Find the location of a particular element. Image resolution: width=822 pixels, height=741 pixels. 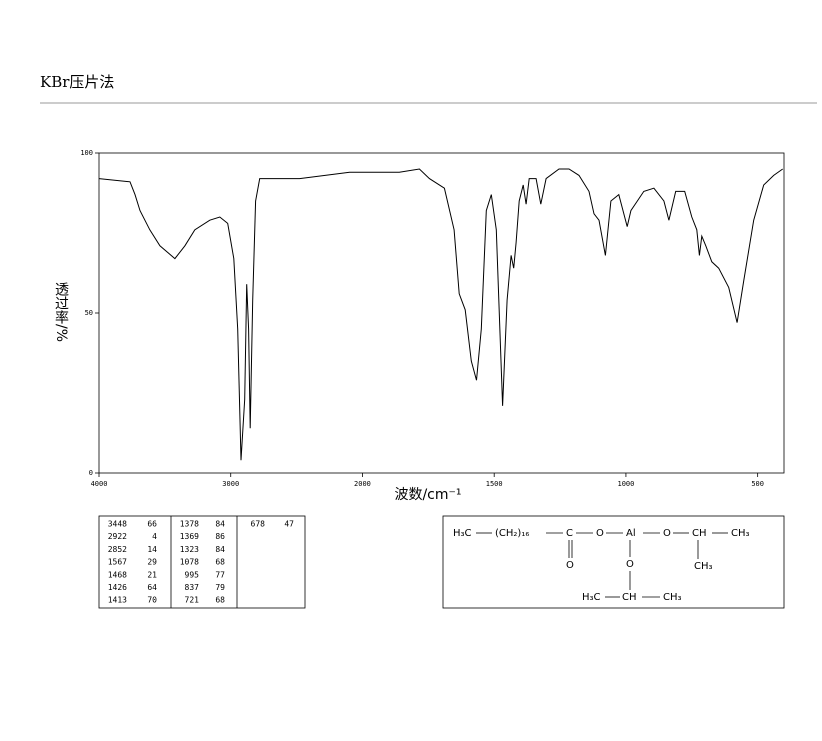

table-cell: 1323 is located at coordinates (189, 549).